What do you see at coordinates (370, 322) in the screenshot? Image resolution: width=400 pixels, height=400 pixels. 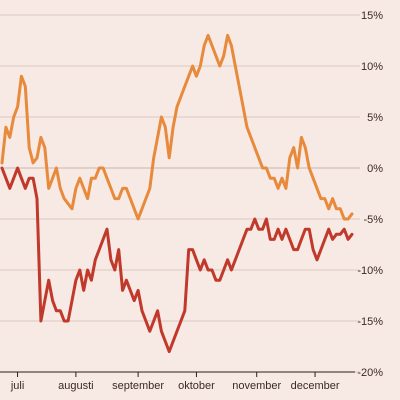 I see `y-tick-label: -15%` at bounding box center [370, 322].